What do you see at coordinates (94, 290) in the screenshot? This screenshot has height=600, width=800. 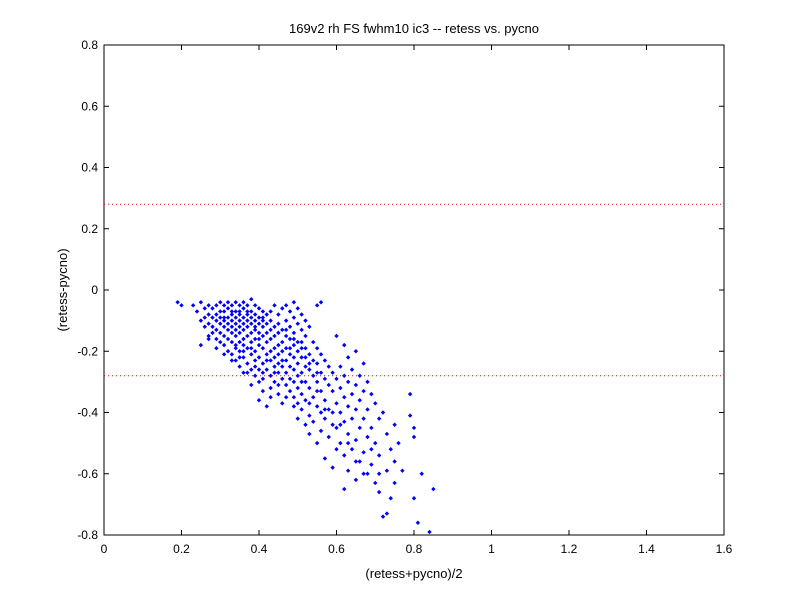 I see `y-tick-label: 0` at bounding box center [94, 290].